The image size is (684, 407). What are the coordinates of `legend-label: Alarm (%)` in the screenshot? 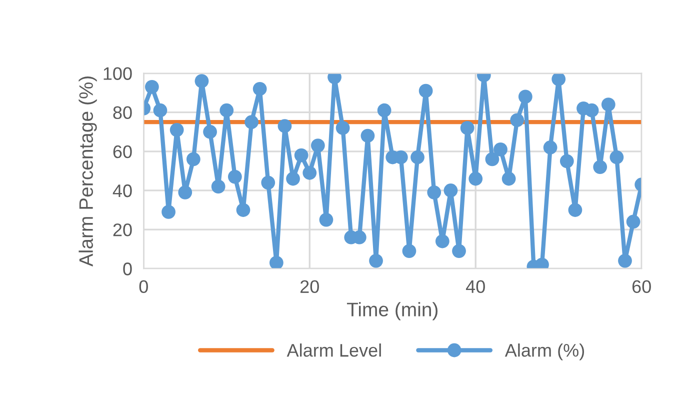 It's located at (544, 351).